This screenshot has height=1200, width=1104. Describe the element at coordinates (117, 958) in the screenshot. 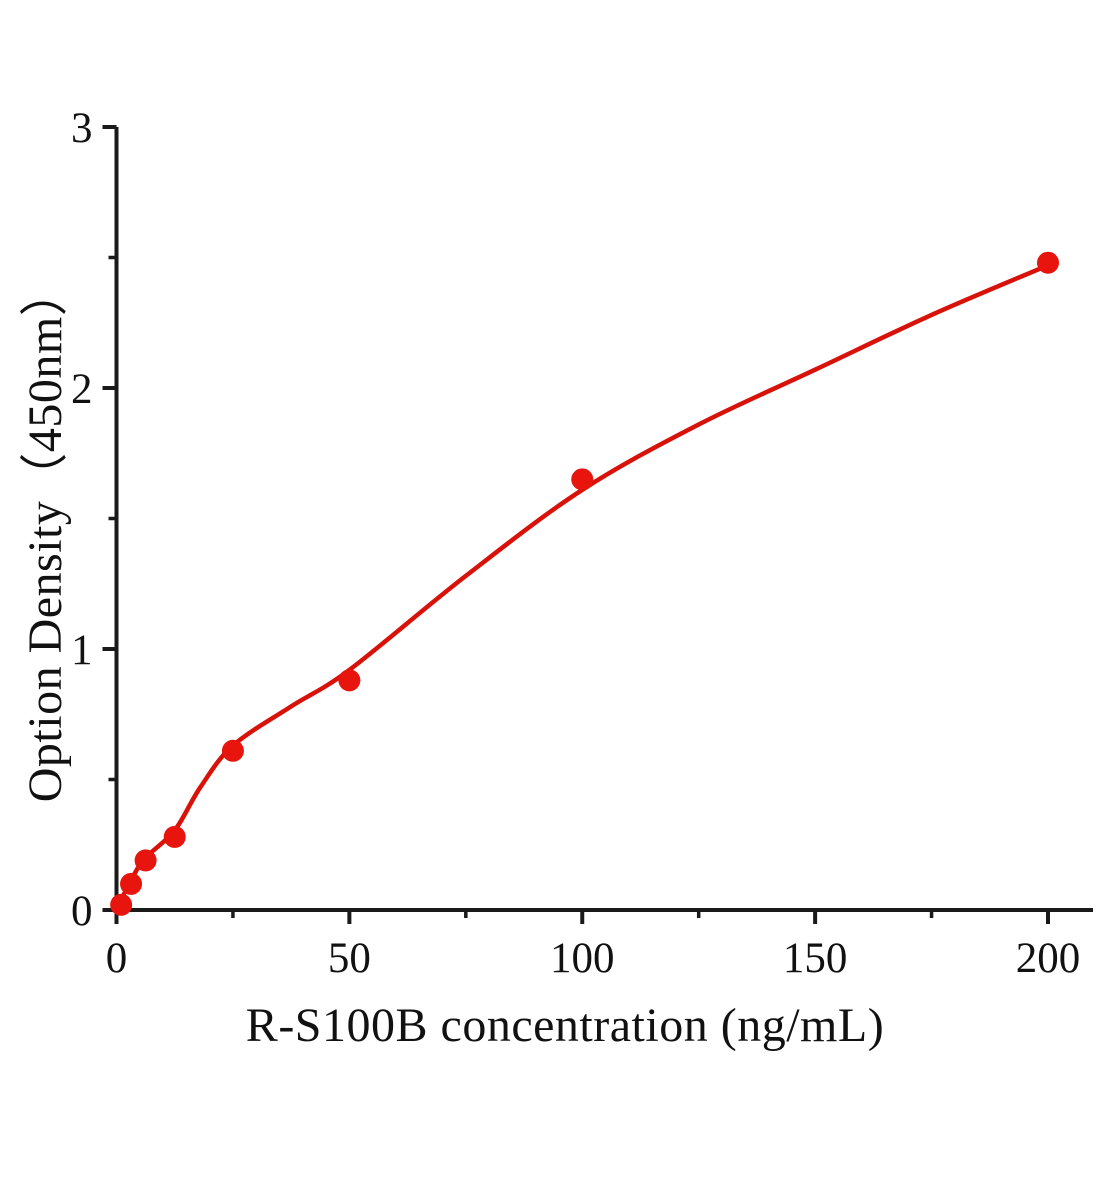

I see `x-tick-label: 0` at that location.